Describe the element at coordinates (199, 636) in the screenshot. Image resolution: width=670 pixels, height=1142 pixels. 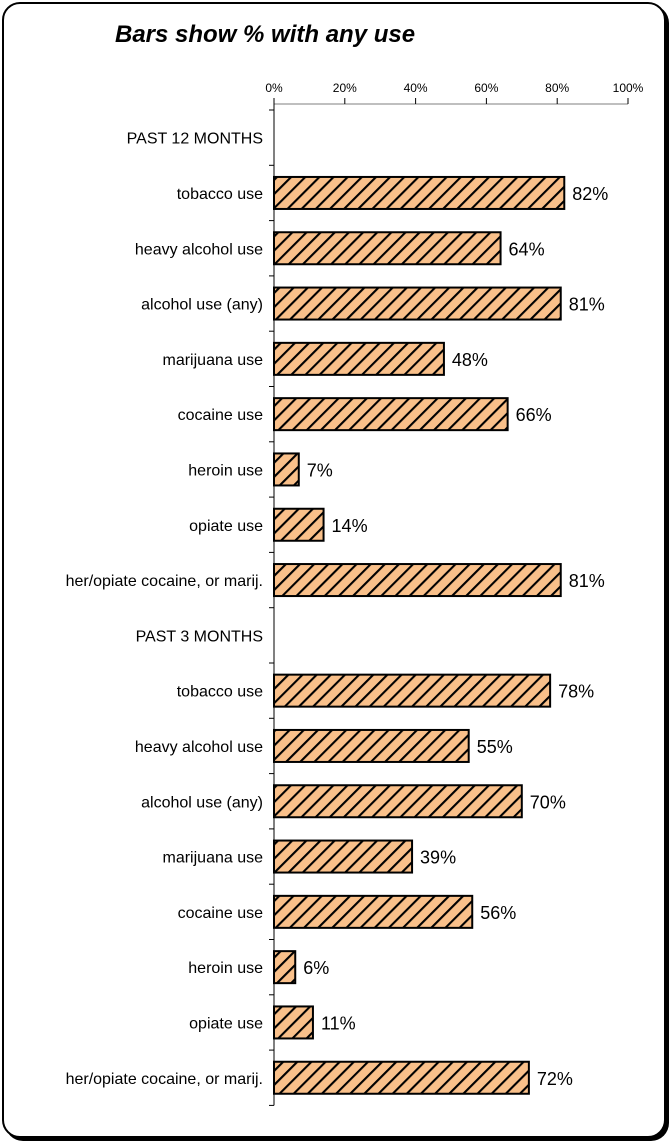
I see `category-label: PAST 3 MONTHS` at that location.